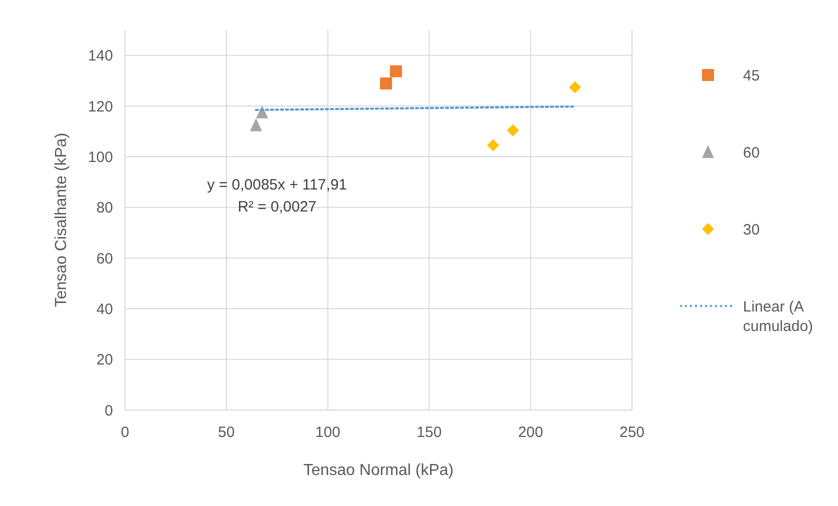 Image resolution: width=838 pixels, height=506 pixels. What do you see at coordinates (632, 432) in the screenshot?
I see `x-tick-label: 250` at bounding box center [632, 432].